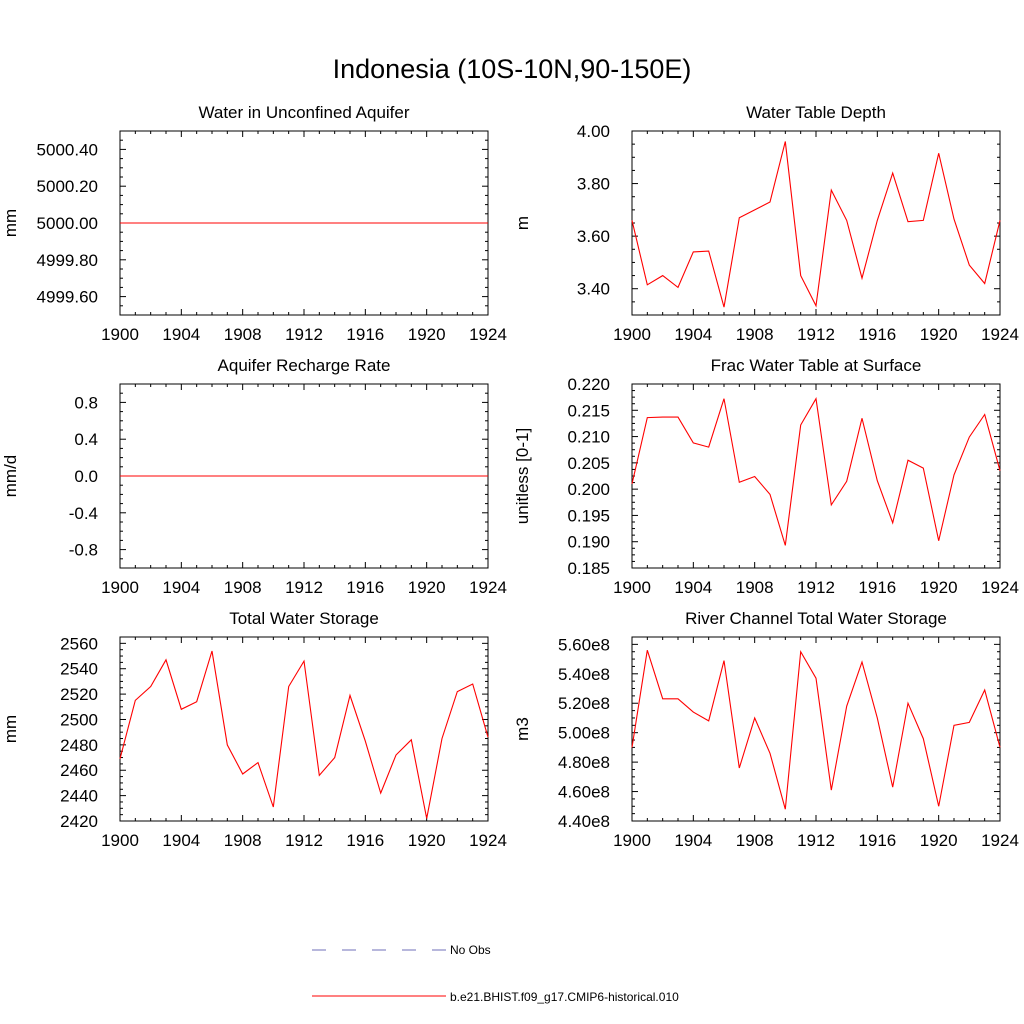  What do you see at coordinates (67, 260) in the screenshot?
I see `y-tick-label: 4999.80` at bounding box center [67, 260].